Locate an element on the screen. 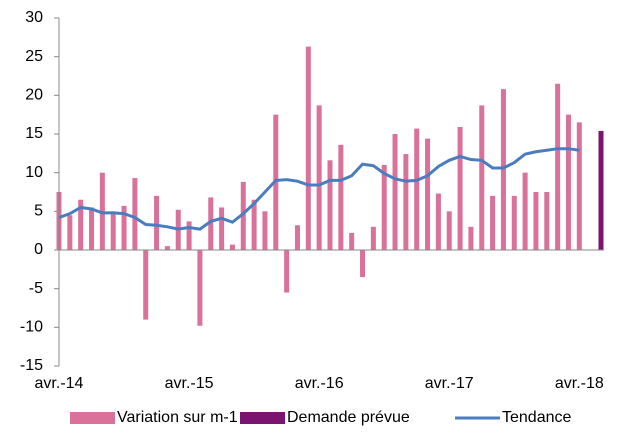  legend-label: Demande prévue is located at coordinates (348, 417).